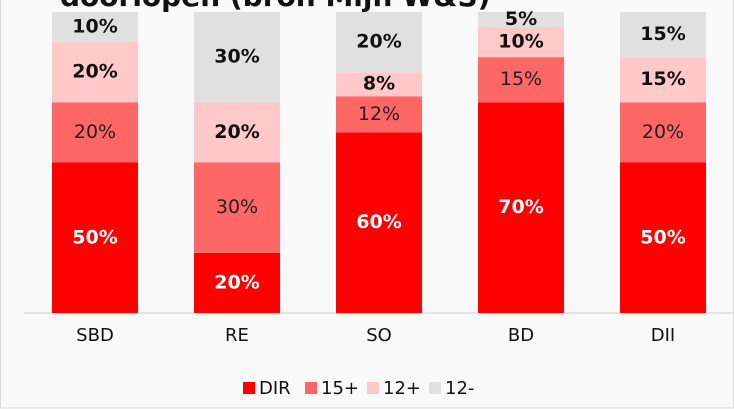  I want to click on legend-label: 15+, so click(340, 388).